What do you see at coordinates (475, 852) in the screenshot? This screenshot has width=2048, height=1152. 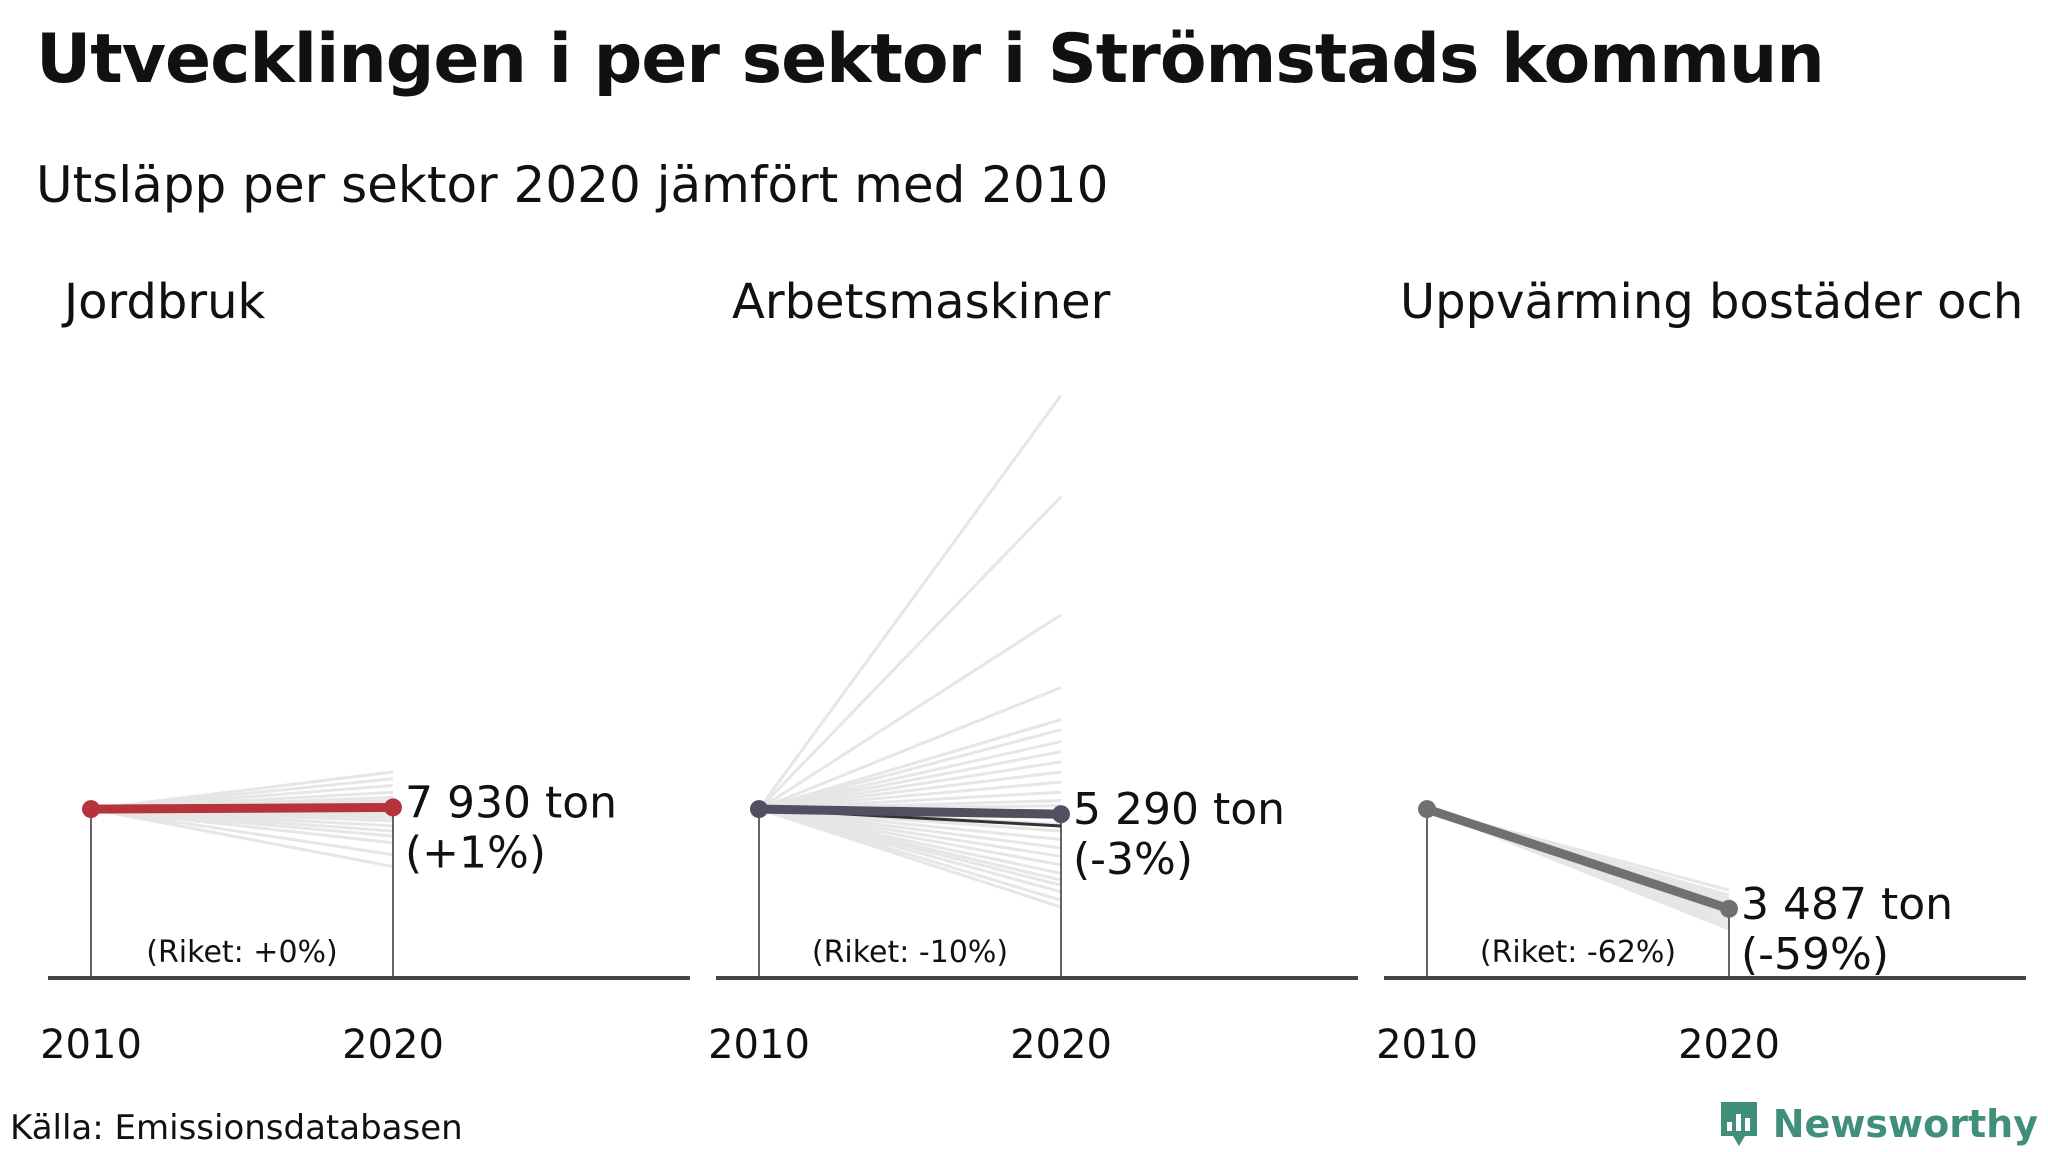 I see `change-label: (+1%)` at bounding box center [475, 852].